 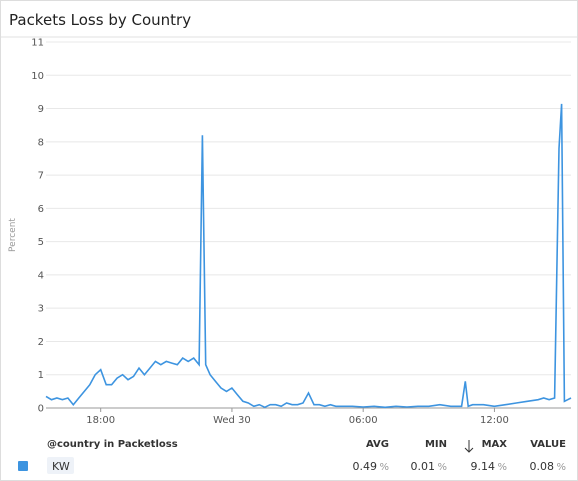 What do you see at coordinates (41, 375) in the screenshot?
I see `y-tick-label: 1` at bounding box center [41, 375].